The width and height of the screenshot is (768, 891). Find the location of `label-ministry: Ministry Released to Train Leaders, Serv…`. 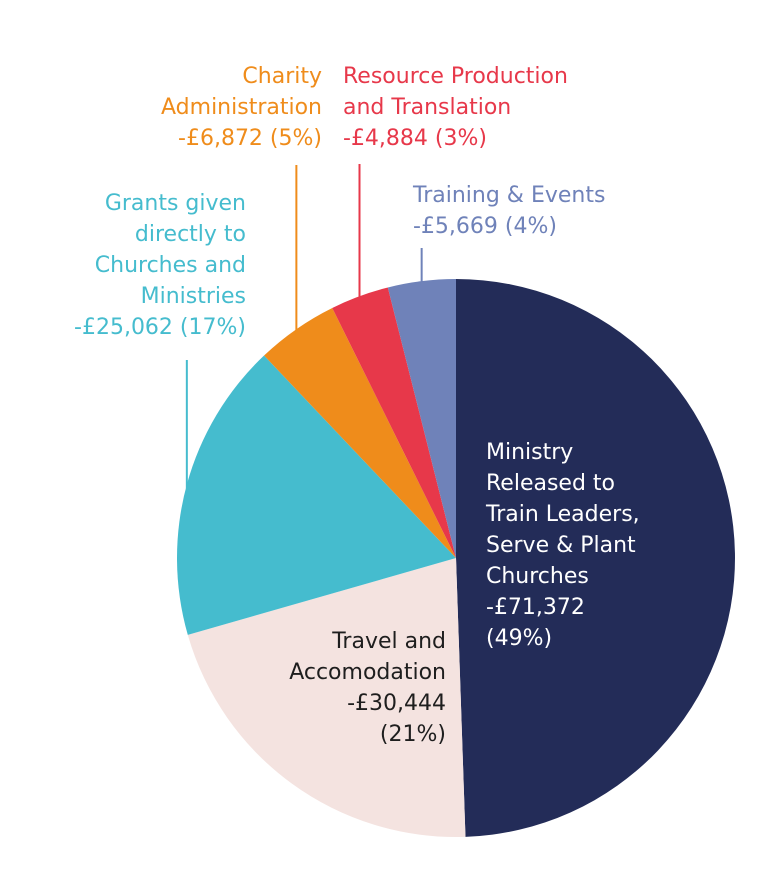

label-ministry: Ministry Released to Train Leaders, Serv… is located at coordinates (563, 545).